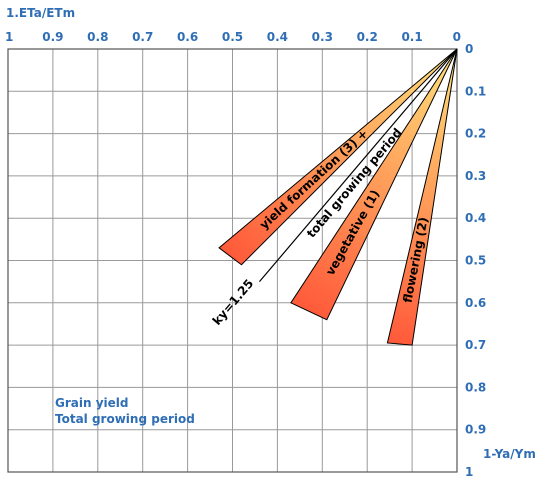  What do you see at coordinates (475, 387) in the screenshot?
I see `y-tick-label: 0.8` at bounding box center [475, 387].